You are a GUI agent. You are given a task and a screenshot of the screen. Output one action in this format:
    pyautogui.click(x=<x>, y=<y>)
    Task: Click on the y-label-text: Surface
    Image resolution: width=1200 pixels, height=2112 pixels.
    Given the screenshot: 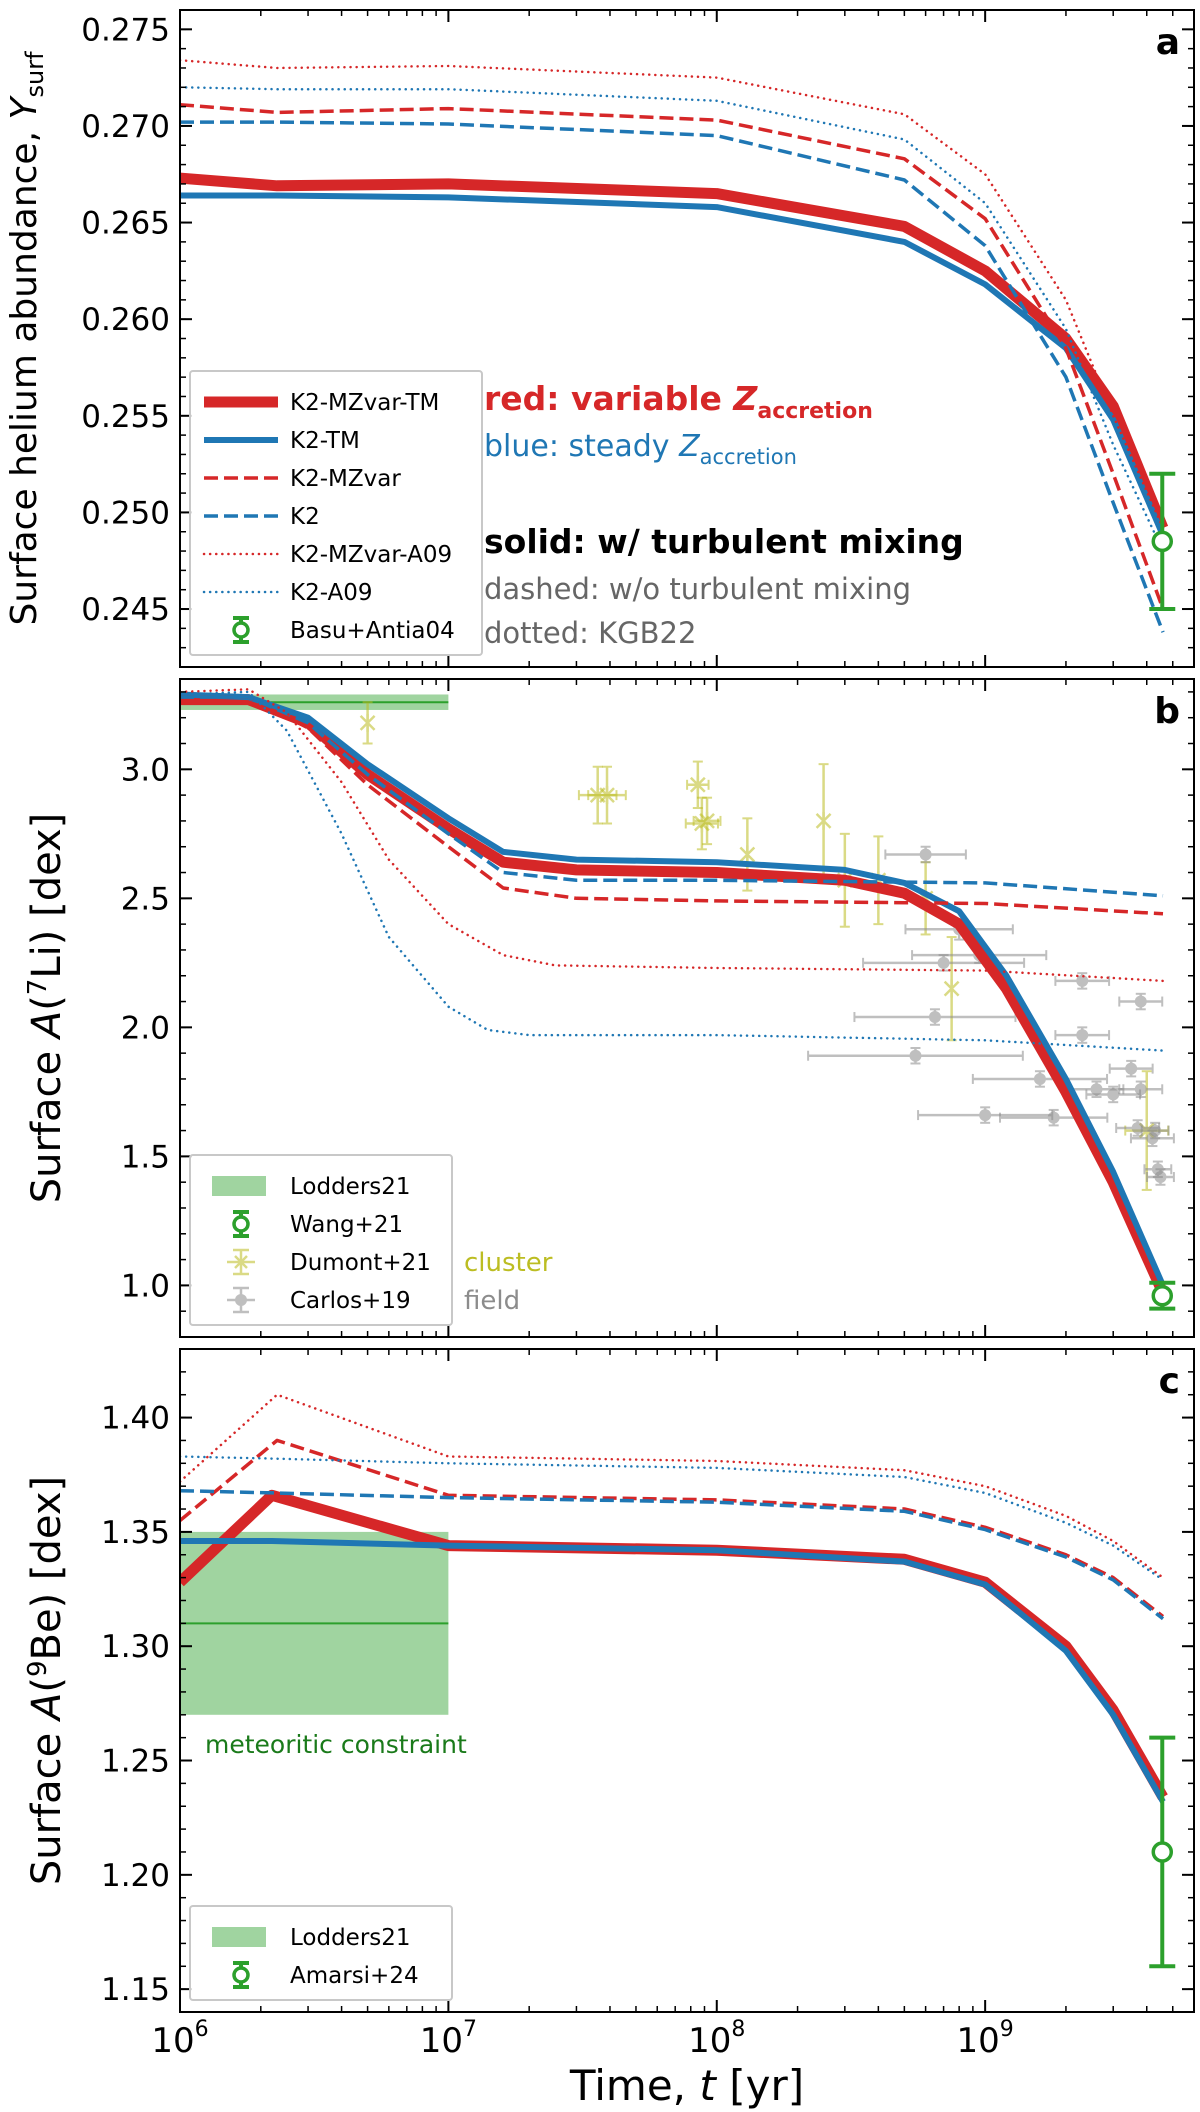 What is the action you would take?
    pyautogui.click(x=47, y=1802)
    